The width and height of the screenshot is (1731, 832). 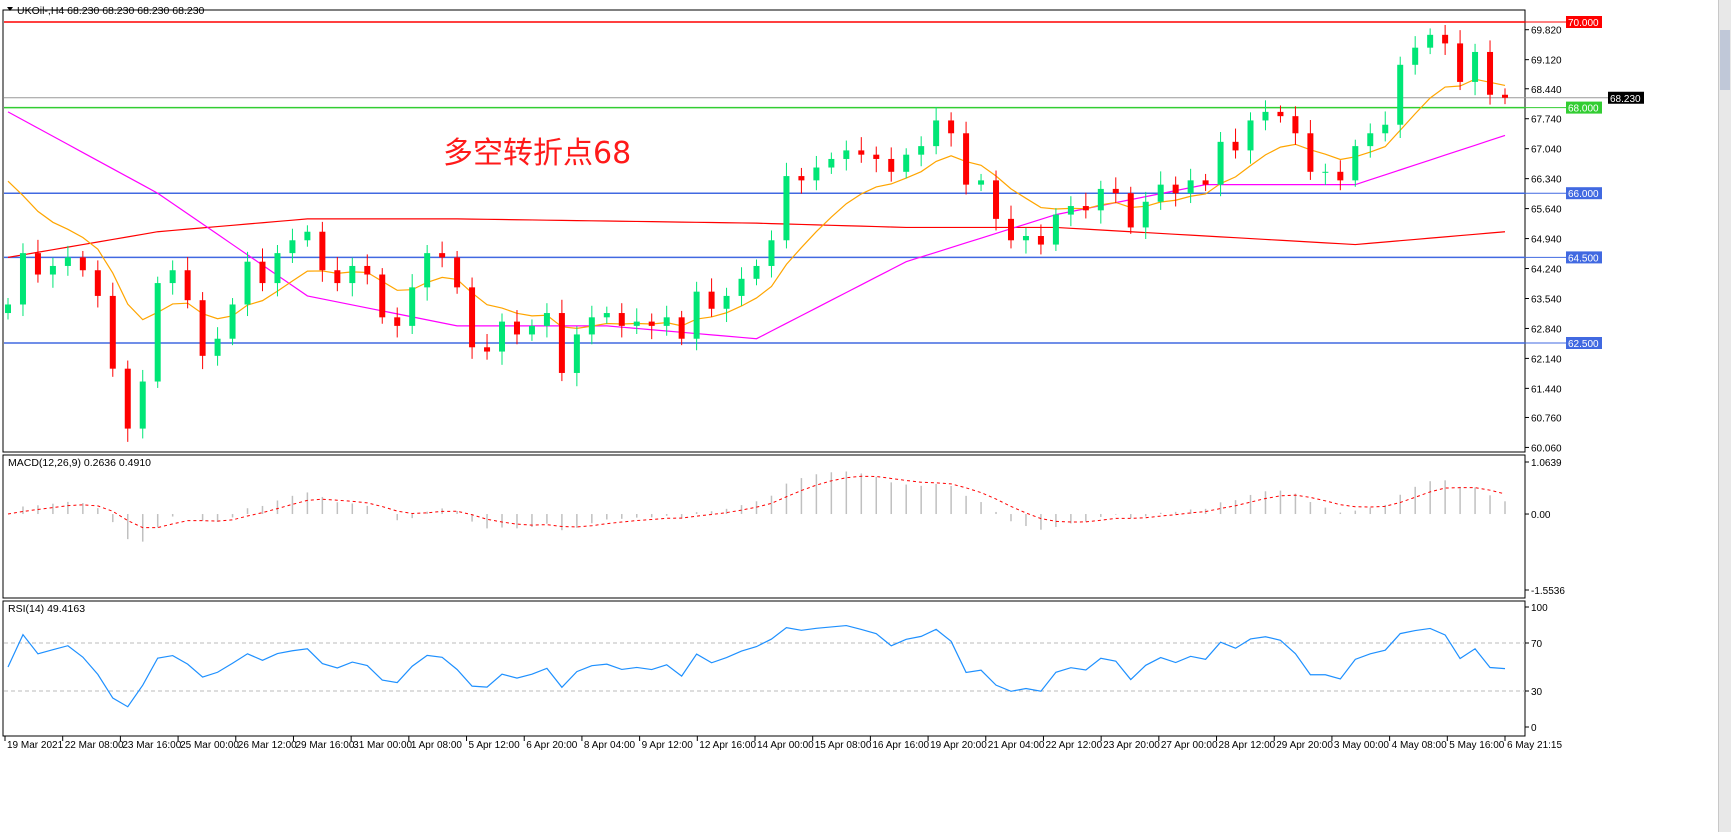 I want to click on macd-title: MACD(12,26,9) 0.2636 0.4910, so click(x=79, y=463).